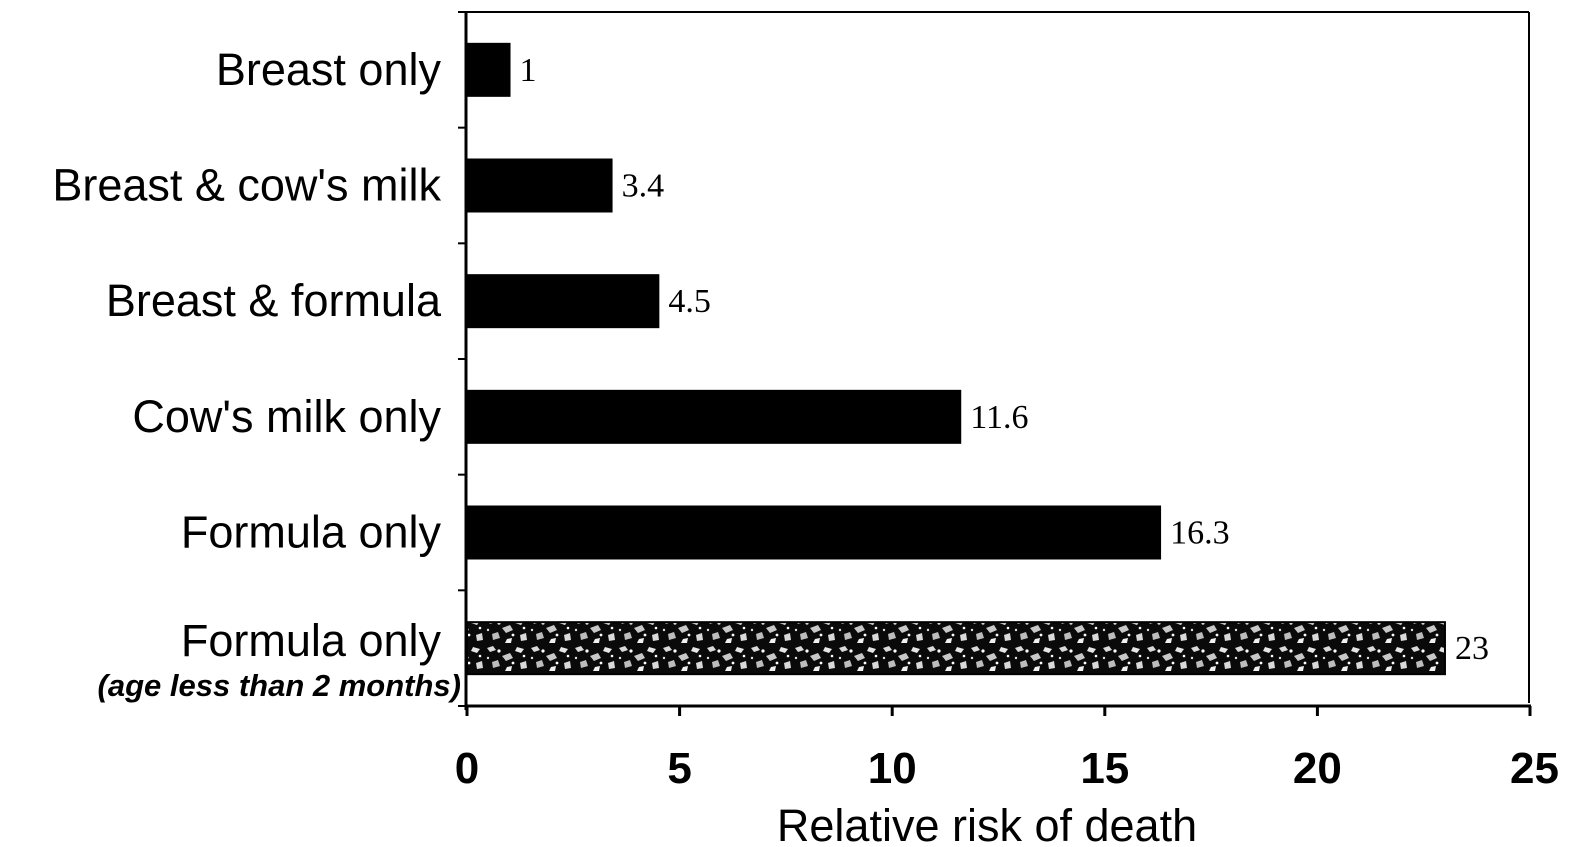  What do you see at coordinates (1104, 768) in the screenshot?
I see `x-tick-label: 15` at bounding box center [1104, 768].